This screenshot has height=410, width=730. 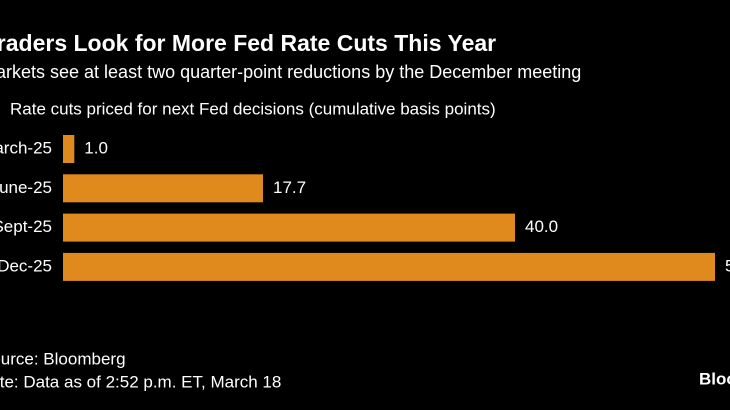 What do you see at coordinates (714, 378) in the screenshot?
I see `brand: Bloomberg` at bounding box center [714, 378].